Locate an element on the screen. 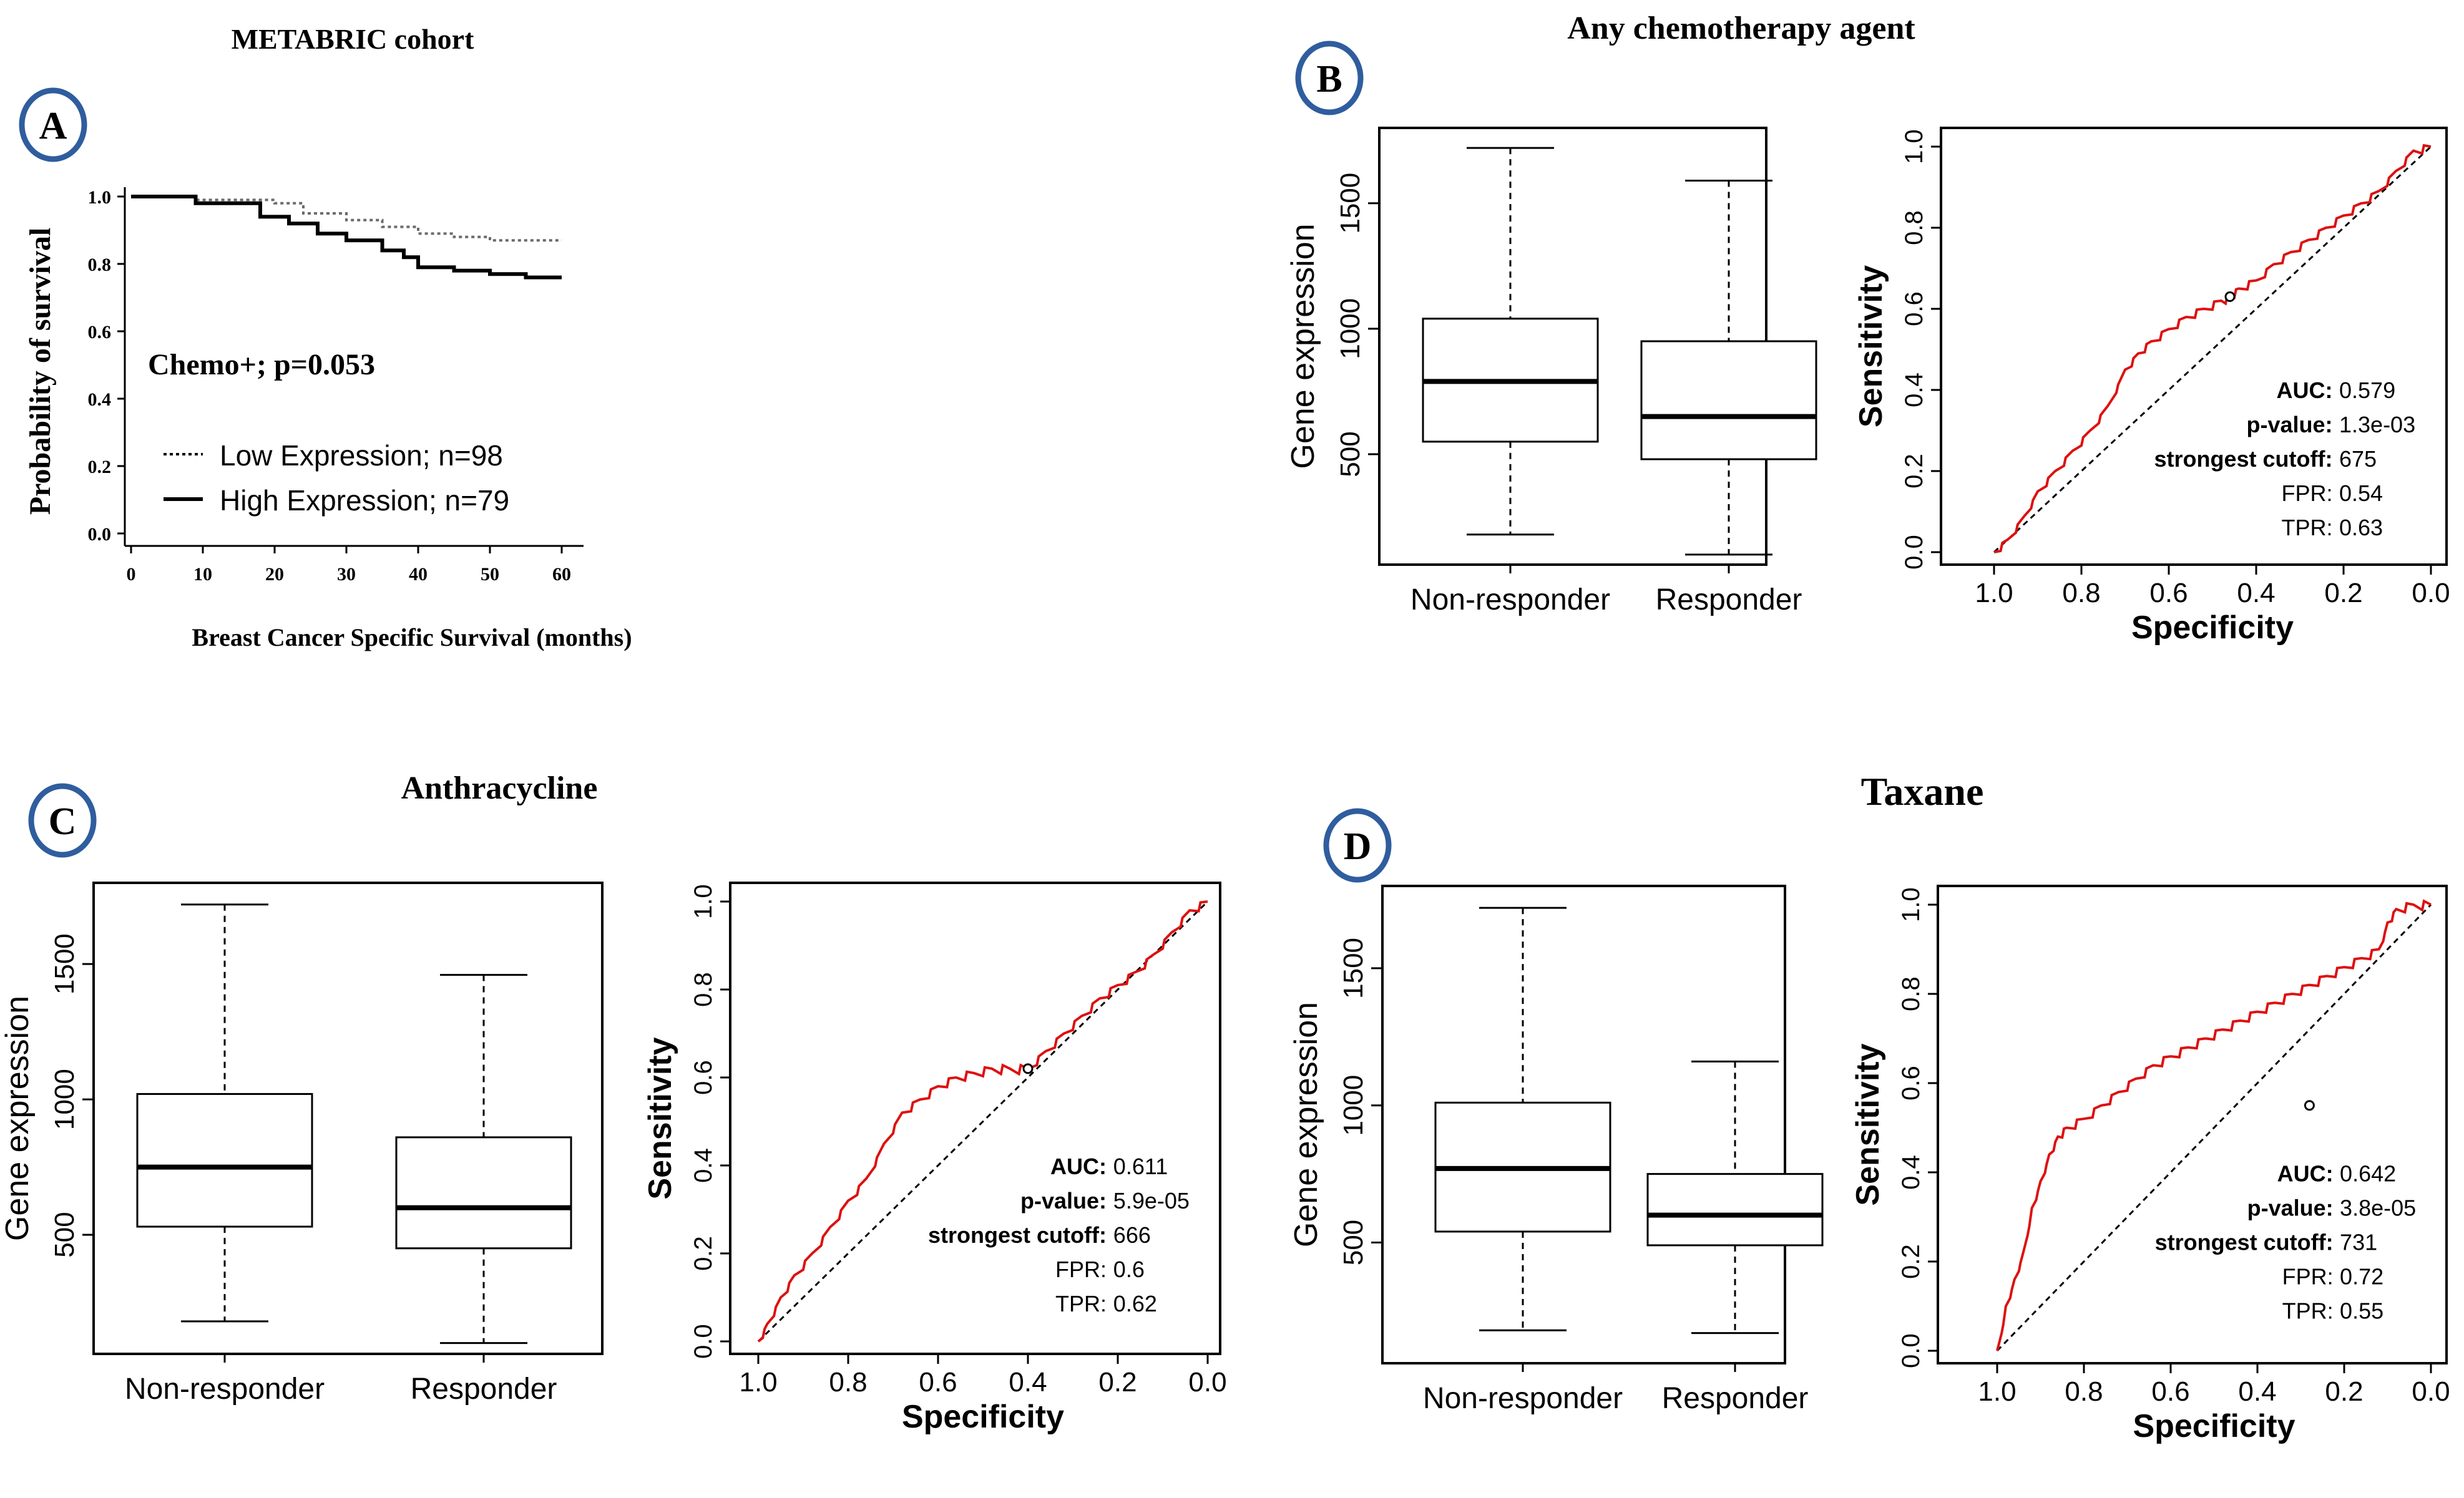 Image resolution: width=2464 pixels, height=1498 pixels. km-y-tick-label: 0.0 is located at coordinates (100, 534).